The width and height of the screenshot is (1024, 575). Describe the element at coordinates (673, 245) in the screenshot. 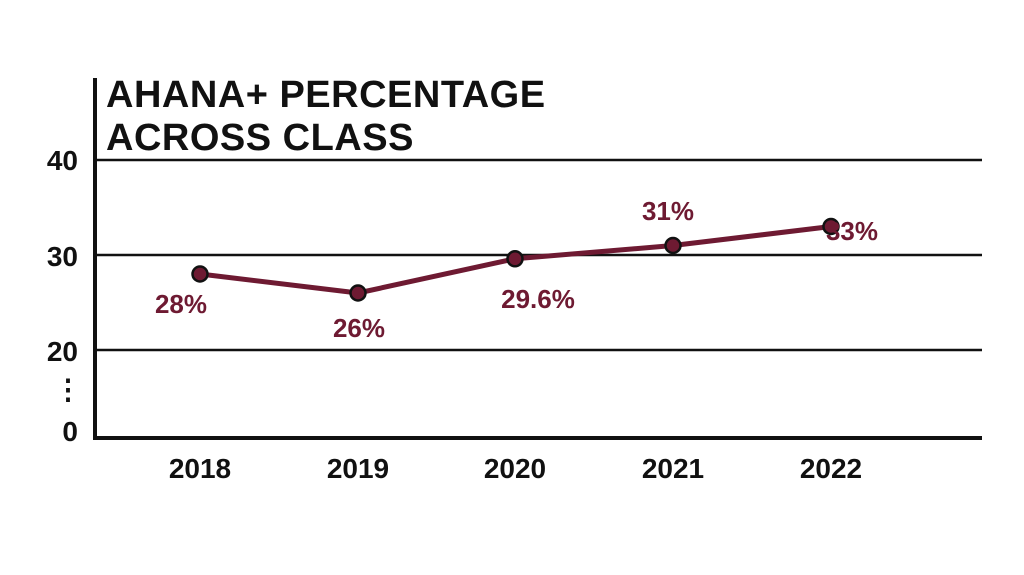

I see `data-point-2021` at that location.